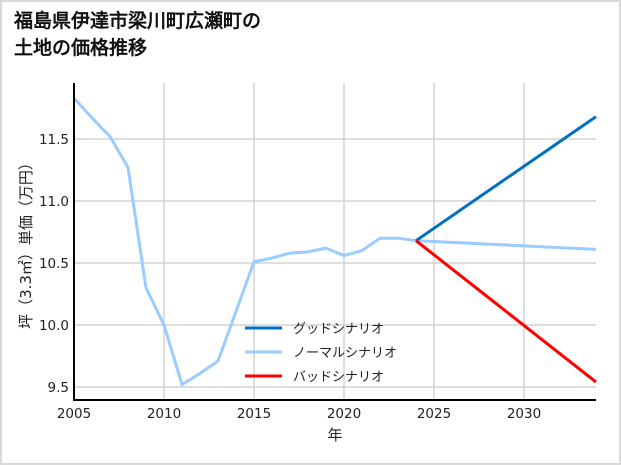  I want to click on legend-label: グッドシナリオ, so click(338, 329).